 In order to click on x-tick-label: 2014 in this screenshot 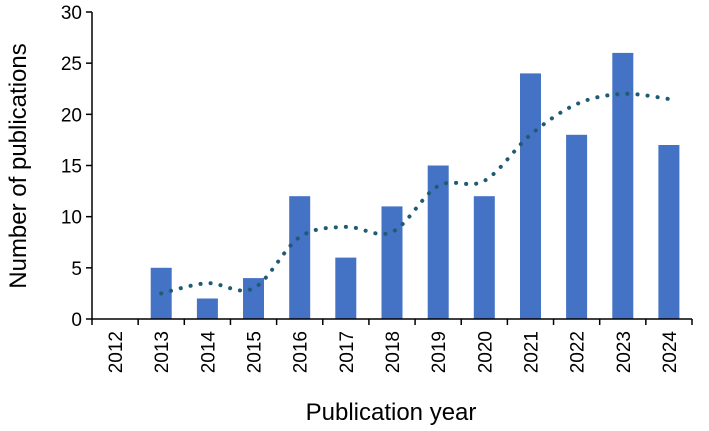, I will do `click(208, 352)`.